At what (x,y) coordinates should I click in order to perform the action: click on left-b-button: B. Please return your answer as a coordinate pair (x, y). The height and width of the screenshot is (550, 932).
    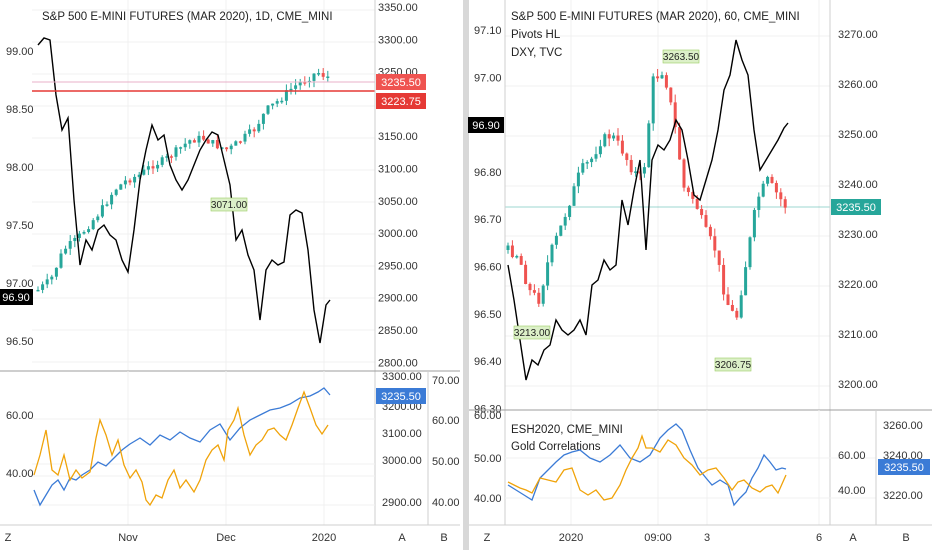
    Looking at the image, I should click on (443, 538).